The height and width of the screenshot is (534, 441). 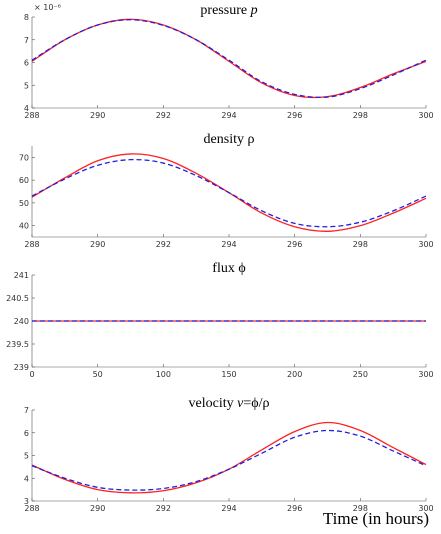 What do you see at coordinates (213, 403) in the screenshot?
I see `chart-title-part: velocity` at bounding box center [213, 403].